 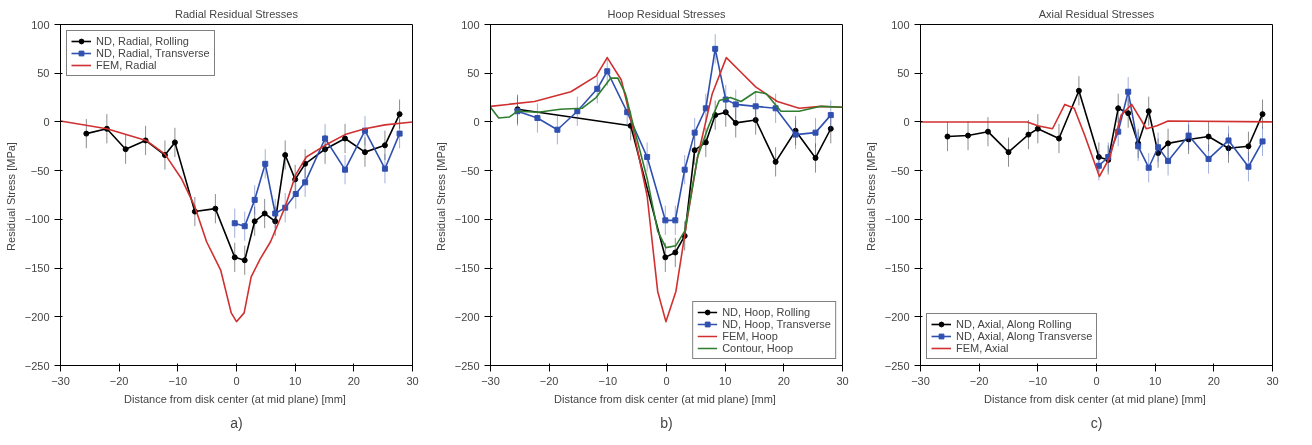 What do you see at coordinates (237, 13) in the screenshot?
I see `chart-title: Radial Residual Stresses` at bounding box center [237, 13].